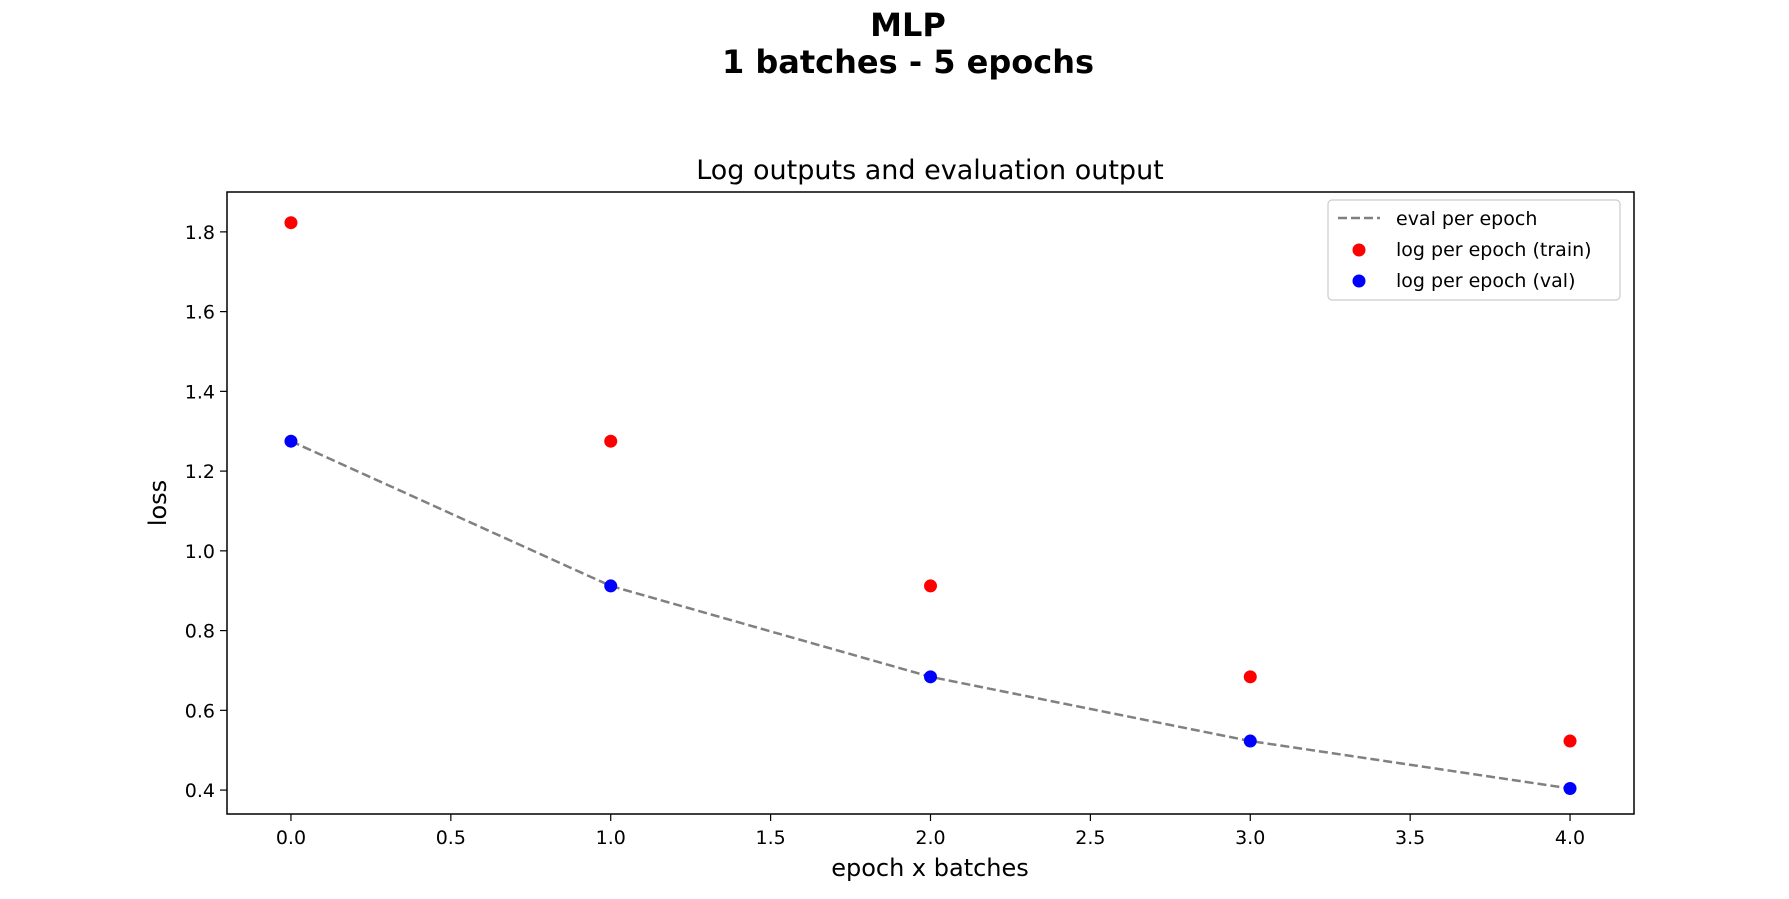  Describe the element at coordinates (200, 392) in the screenshot. I see `y-tick-label: 1.4` at that location.